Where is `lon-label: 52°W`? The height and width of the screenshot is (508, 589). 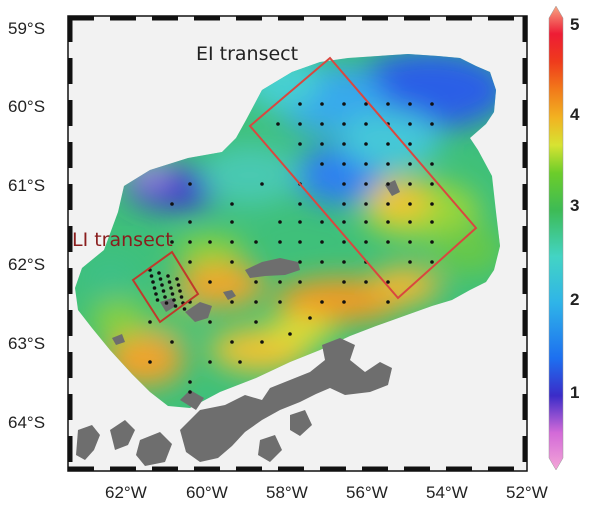 lon-label: 52°W is located at coordinates (527, 492).